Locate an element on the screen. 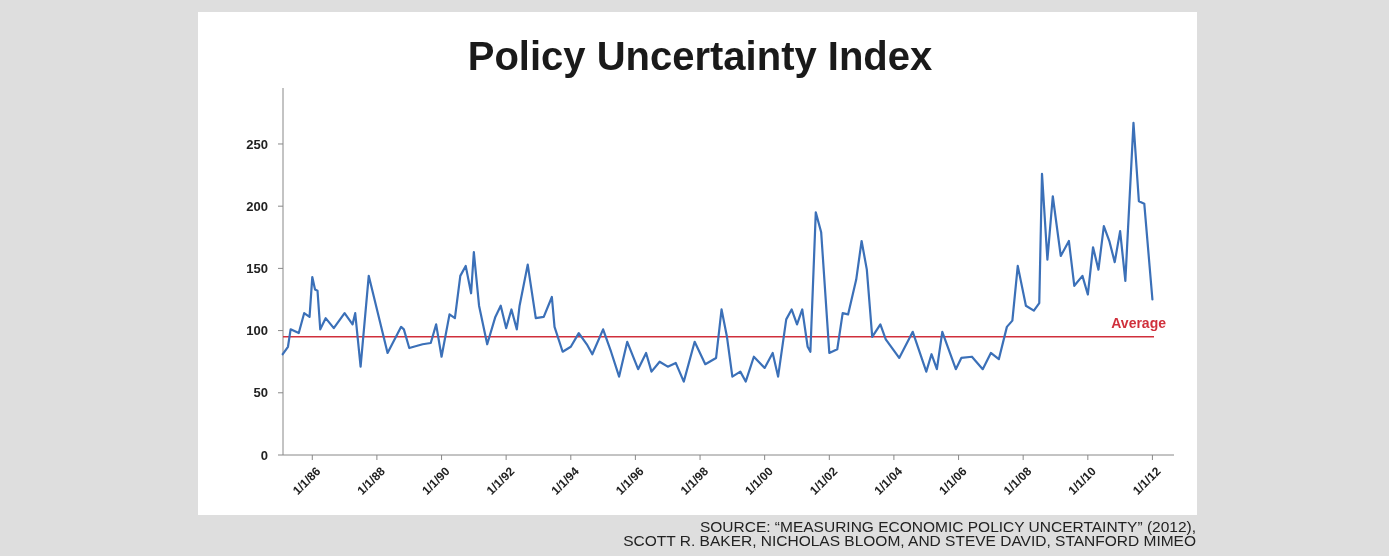 The height and width of the screenshot is (556, 1389). y-tick-label: 200 is located at coordinates (257, 206).